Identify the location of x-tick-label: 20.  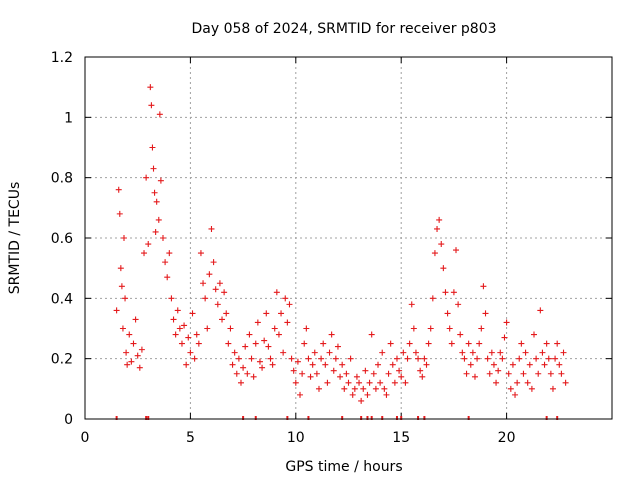
(507, 438).